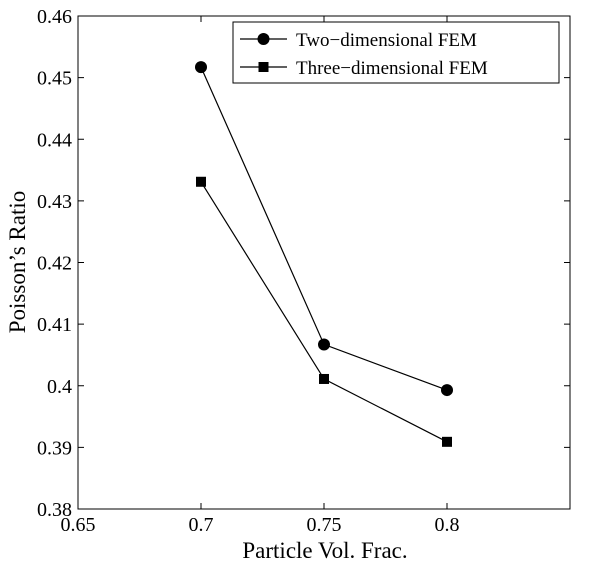  I want to click on x-tick-label: 0.8, so click(447, 525).